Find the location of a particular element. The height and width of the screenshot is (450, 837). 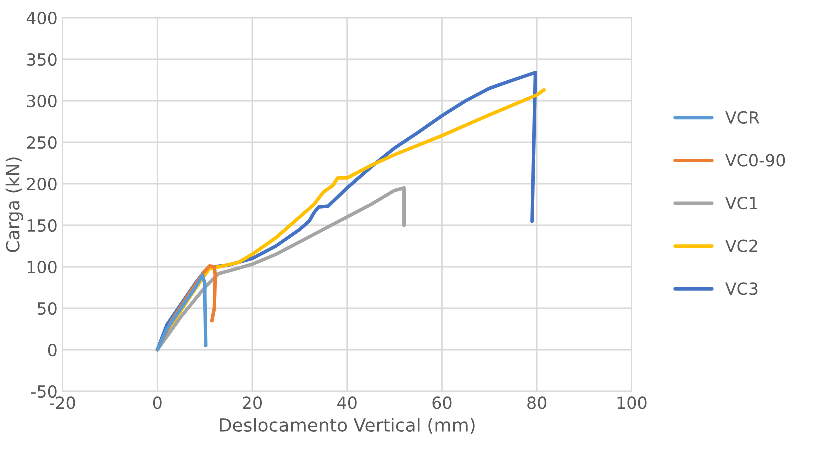

y-tick-label: 0 is located at coordinates (52, 350).